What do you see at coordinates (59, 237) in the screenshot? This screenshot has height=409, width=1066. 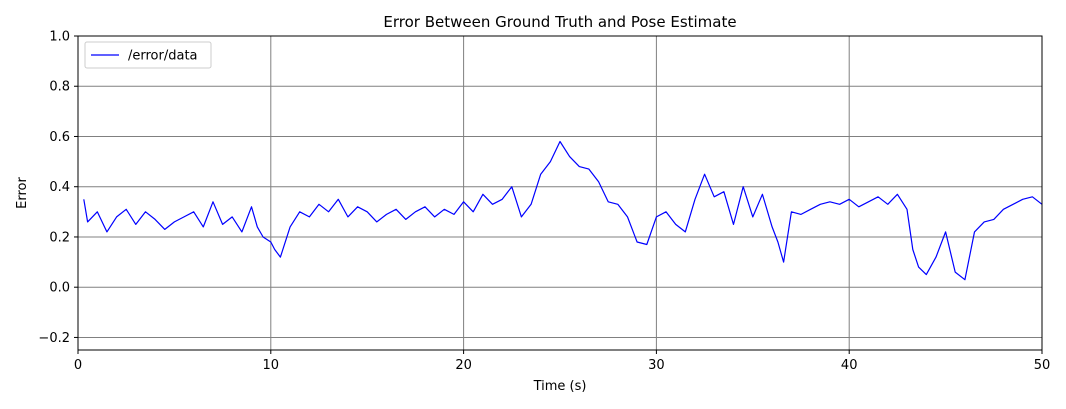 I see `y-tick-label: 0.2` at bounding box center [59, 237].